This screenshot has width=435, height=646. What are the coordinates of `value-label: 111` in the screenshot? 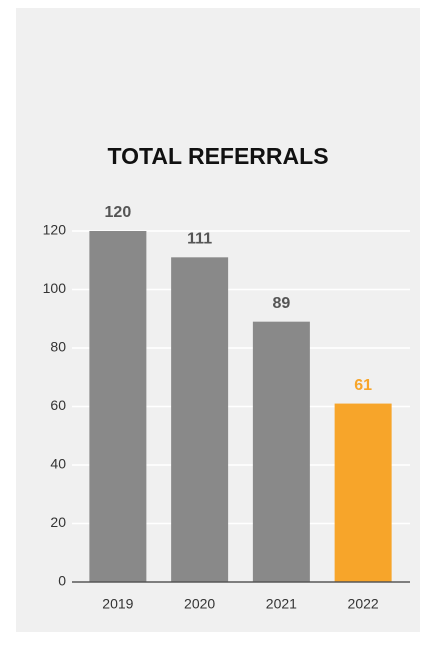 It's located at (199, 239).